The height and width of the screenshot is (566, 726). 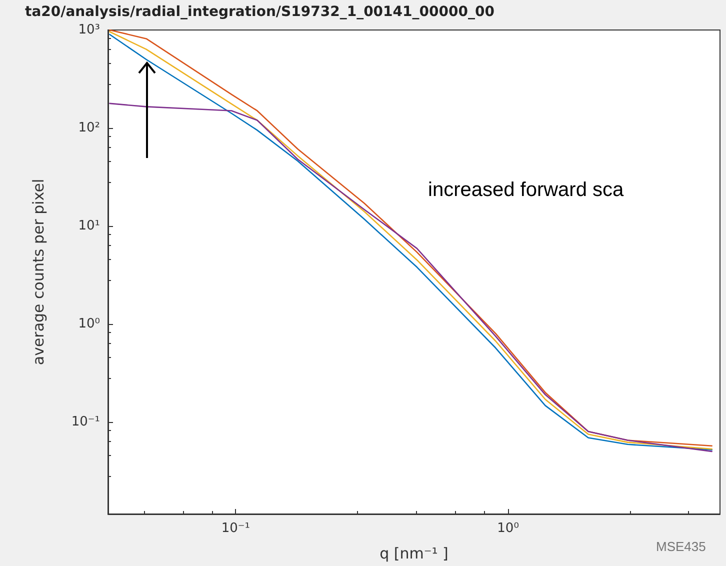 What do you see at coordinates (89, 128) in the screenshot?
I see `y-tick-label: 10²` at bounding box center [89, 128].